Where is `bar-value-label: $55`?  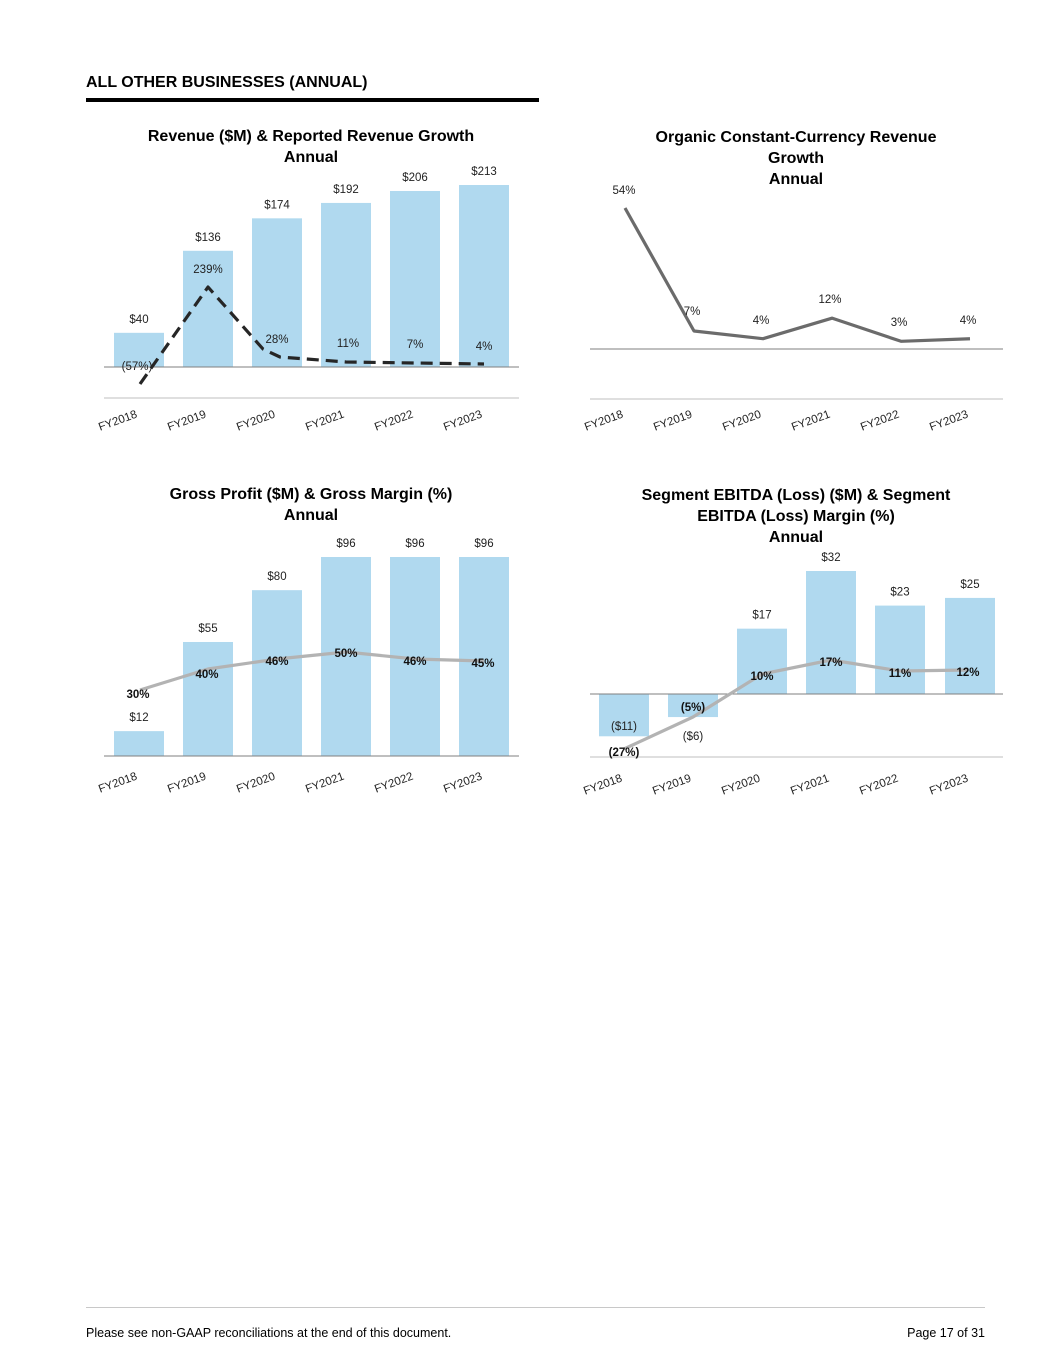
bar-value-label: $55 is located at coordinates (207, 629).